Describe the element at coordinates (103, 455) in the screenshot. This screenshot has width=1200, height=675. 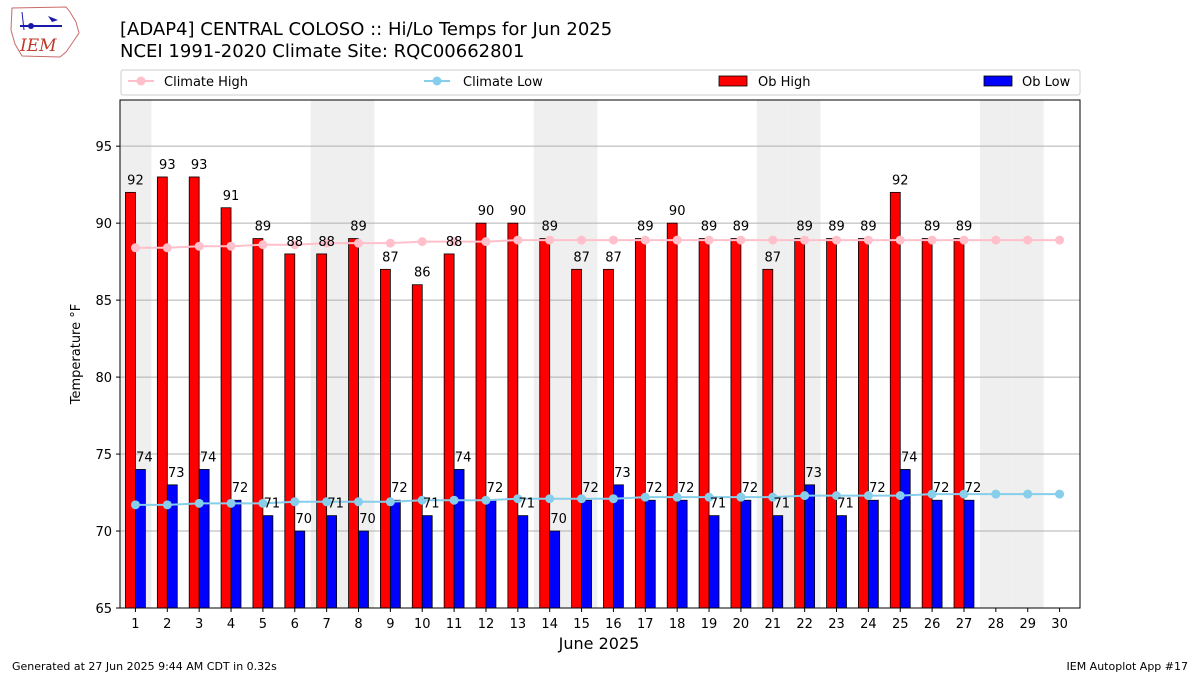
I see `y-tick-label: 75` at that location.